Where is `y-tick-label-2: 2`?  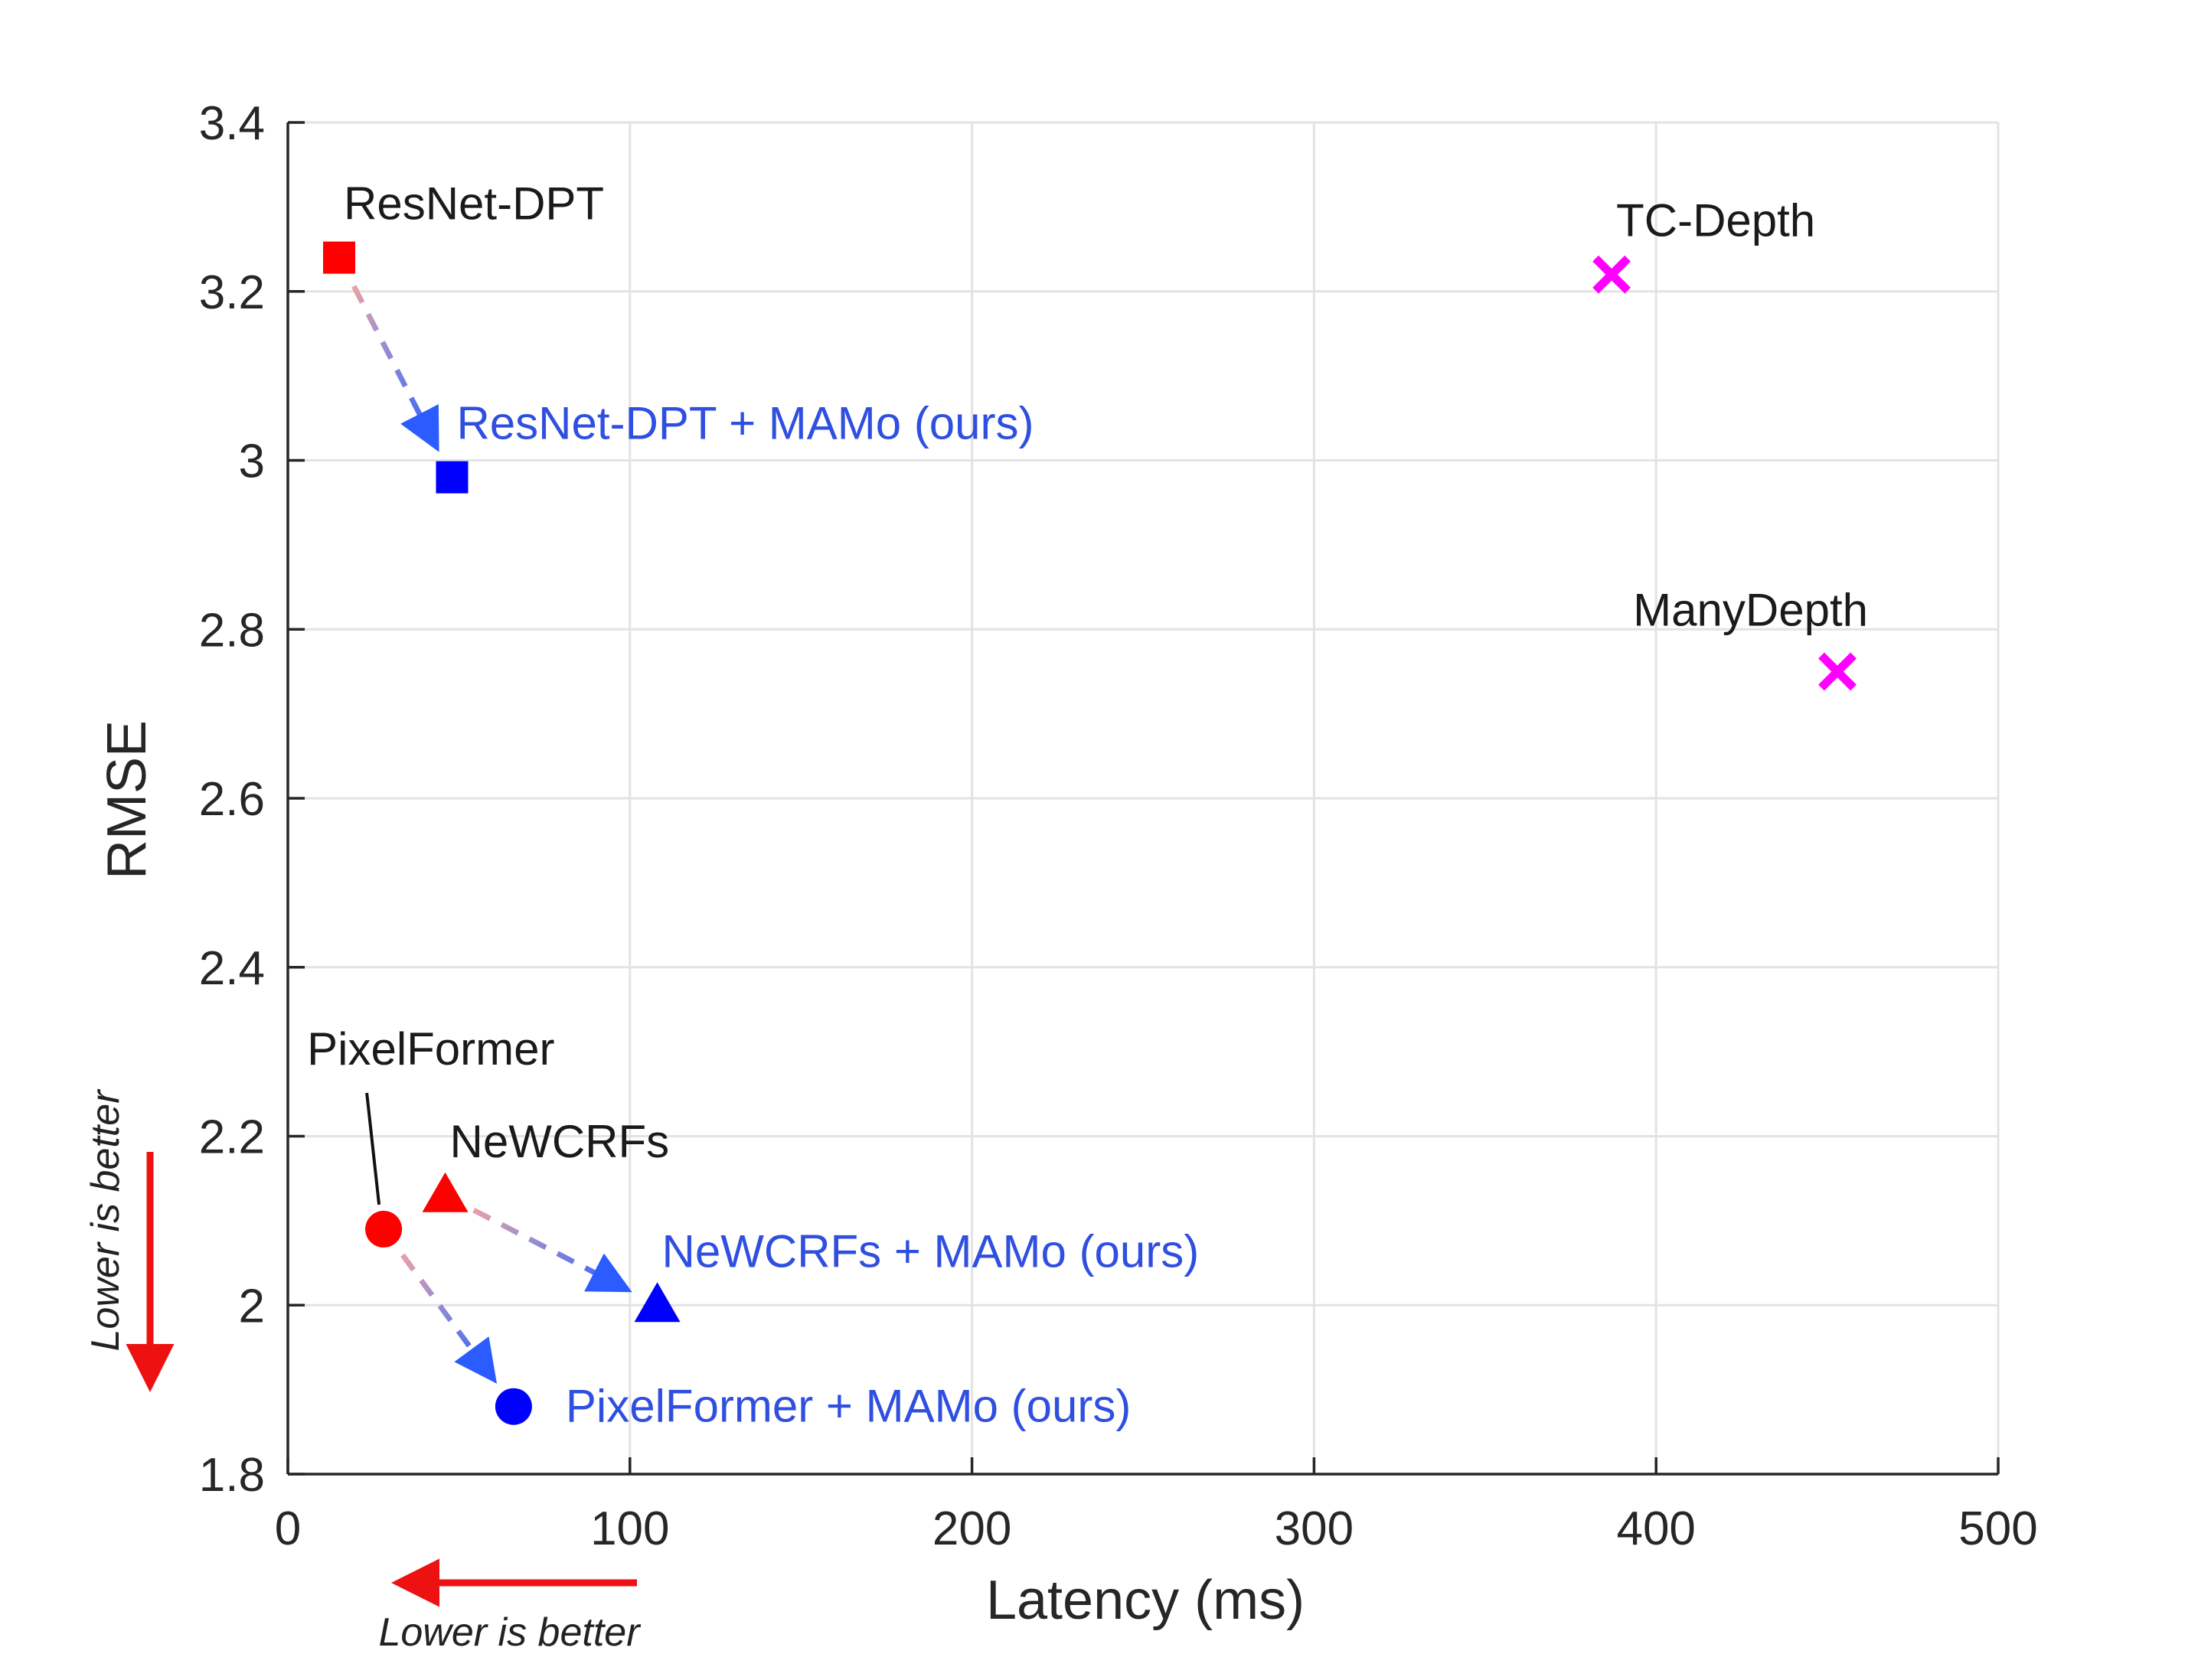 y-tick-label-2: 2 is located at coordinates (252, 1306).